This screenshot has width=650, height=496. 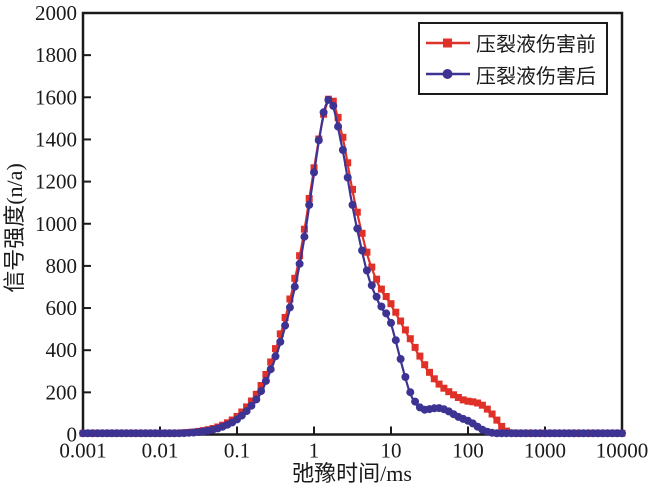 What do you see at coordinates (468, 451) in the screenshot?
I see `x-tick-label: 100` at bounding box center [468, 451].